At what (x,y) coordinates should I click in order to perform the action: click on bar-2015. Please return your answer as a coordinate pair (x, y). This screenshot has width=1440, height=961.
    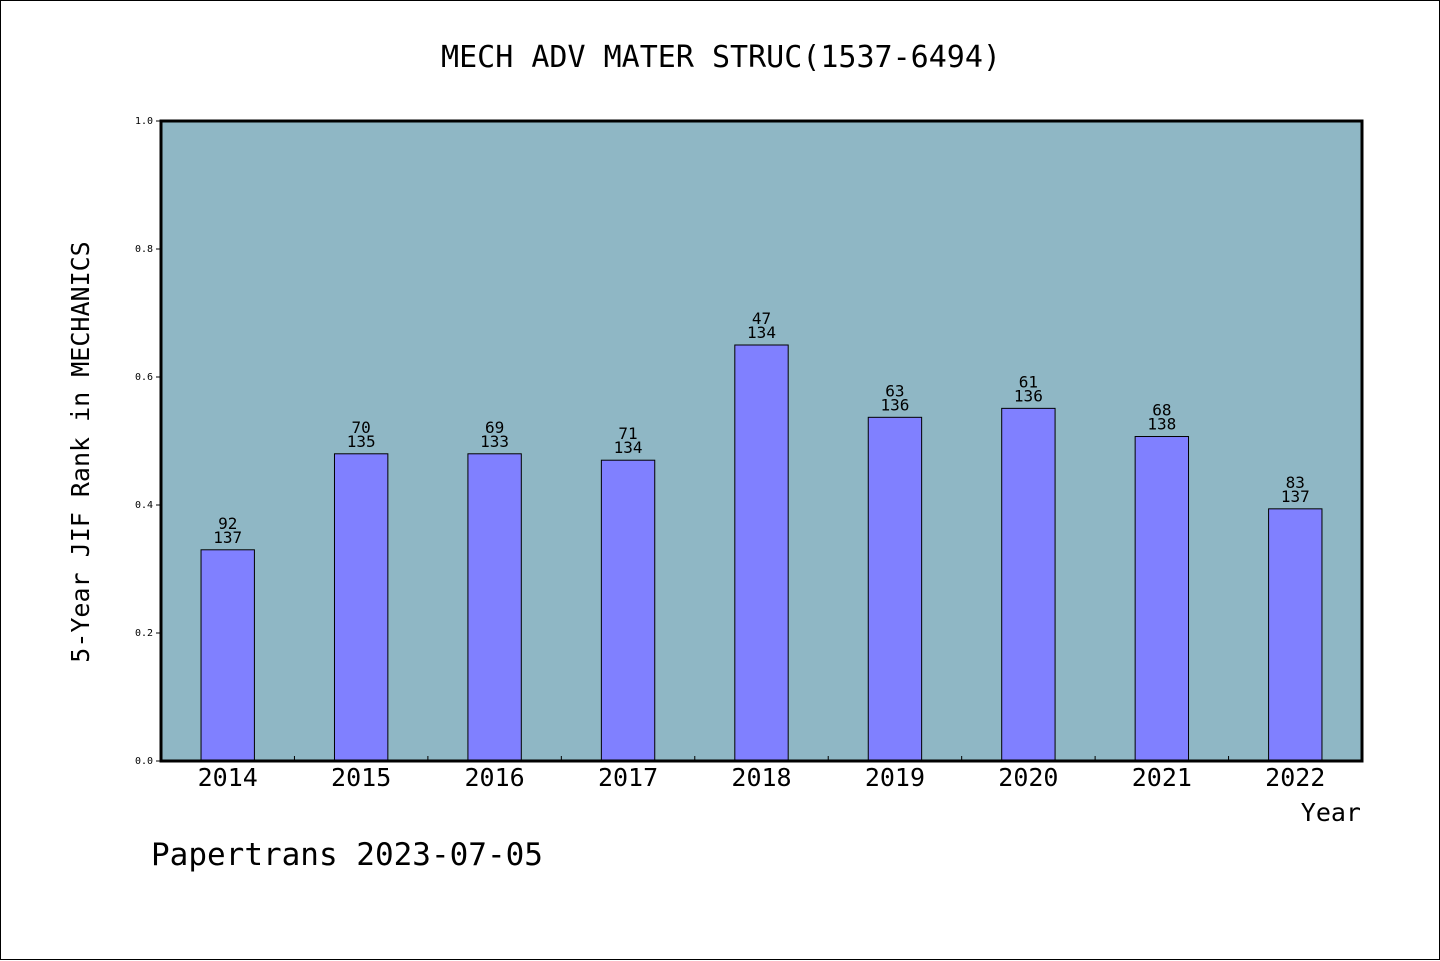
    Looking at the image, I should click on (361, 607).